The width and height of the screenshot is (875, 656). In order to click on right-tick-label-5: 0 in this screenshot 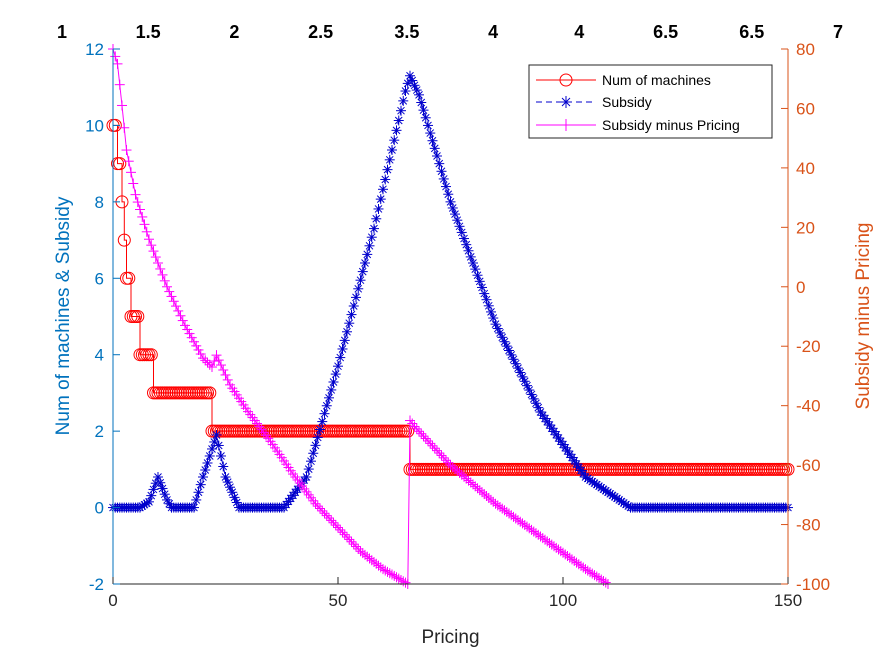, I will do `click(800, 287)`.